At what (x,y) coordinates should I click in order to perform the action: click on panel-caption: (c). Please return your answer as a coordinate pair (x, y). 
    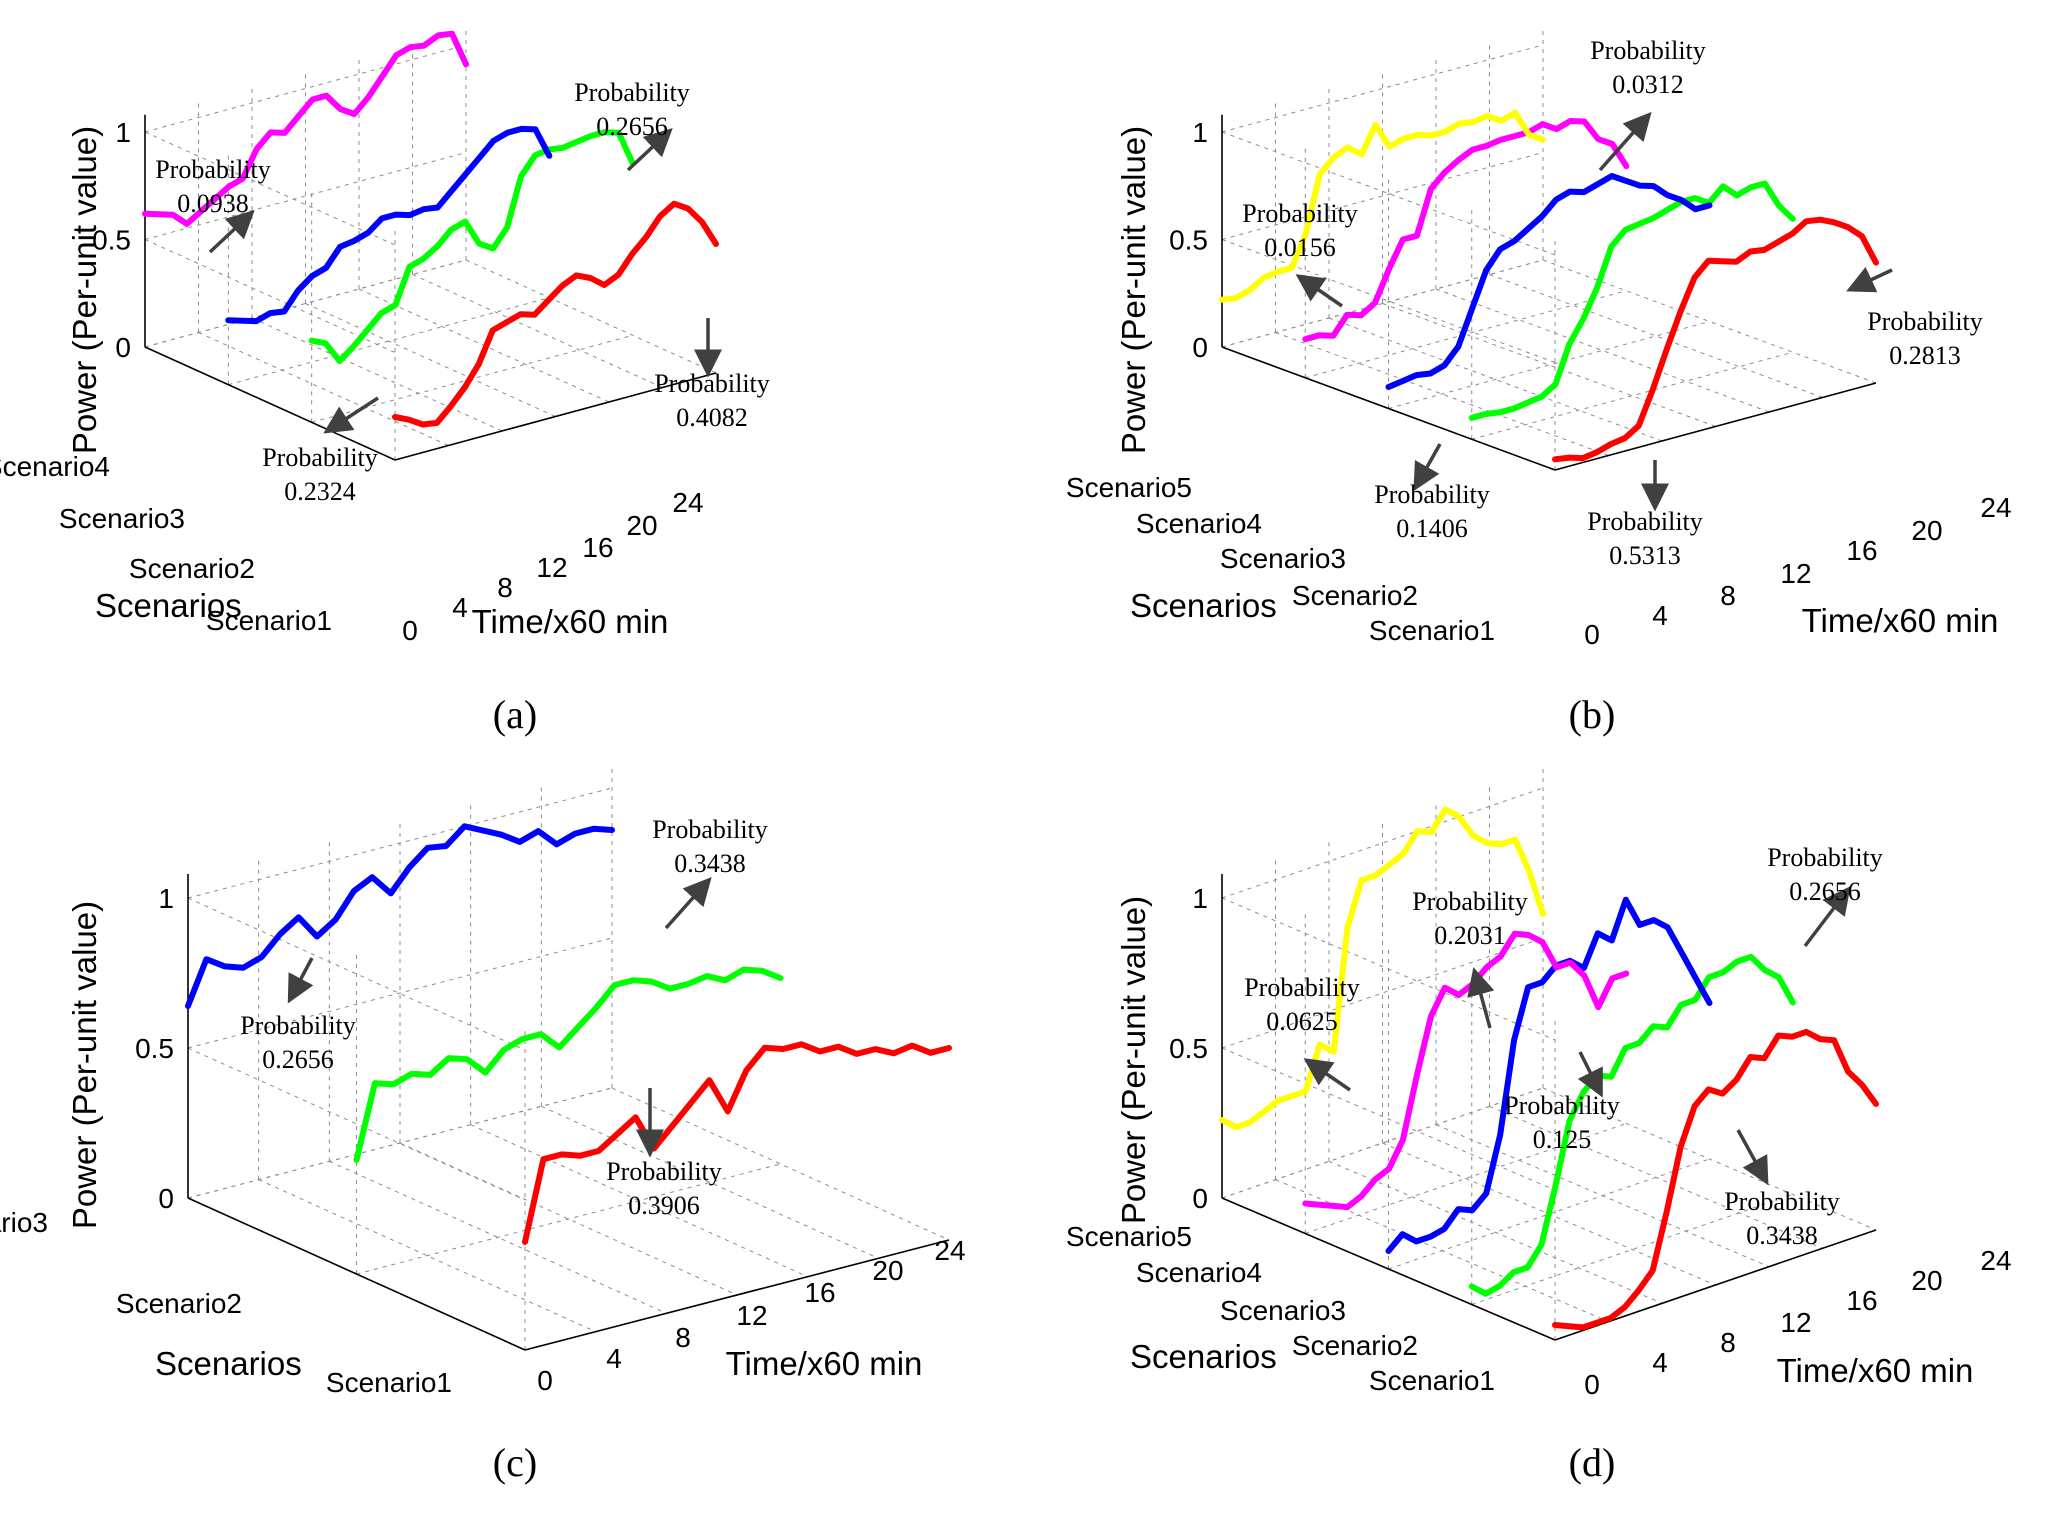
    Looking at the image, I should click on (515, 1462).